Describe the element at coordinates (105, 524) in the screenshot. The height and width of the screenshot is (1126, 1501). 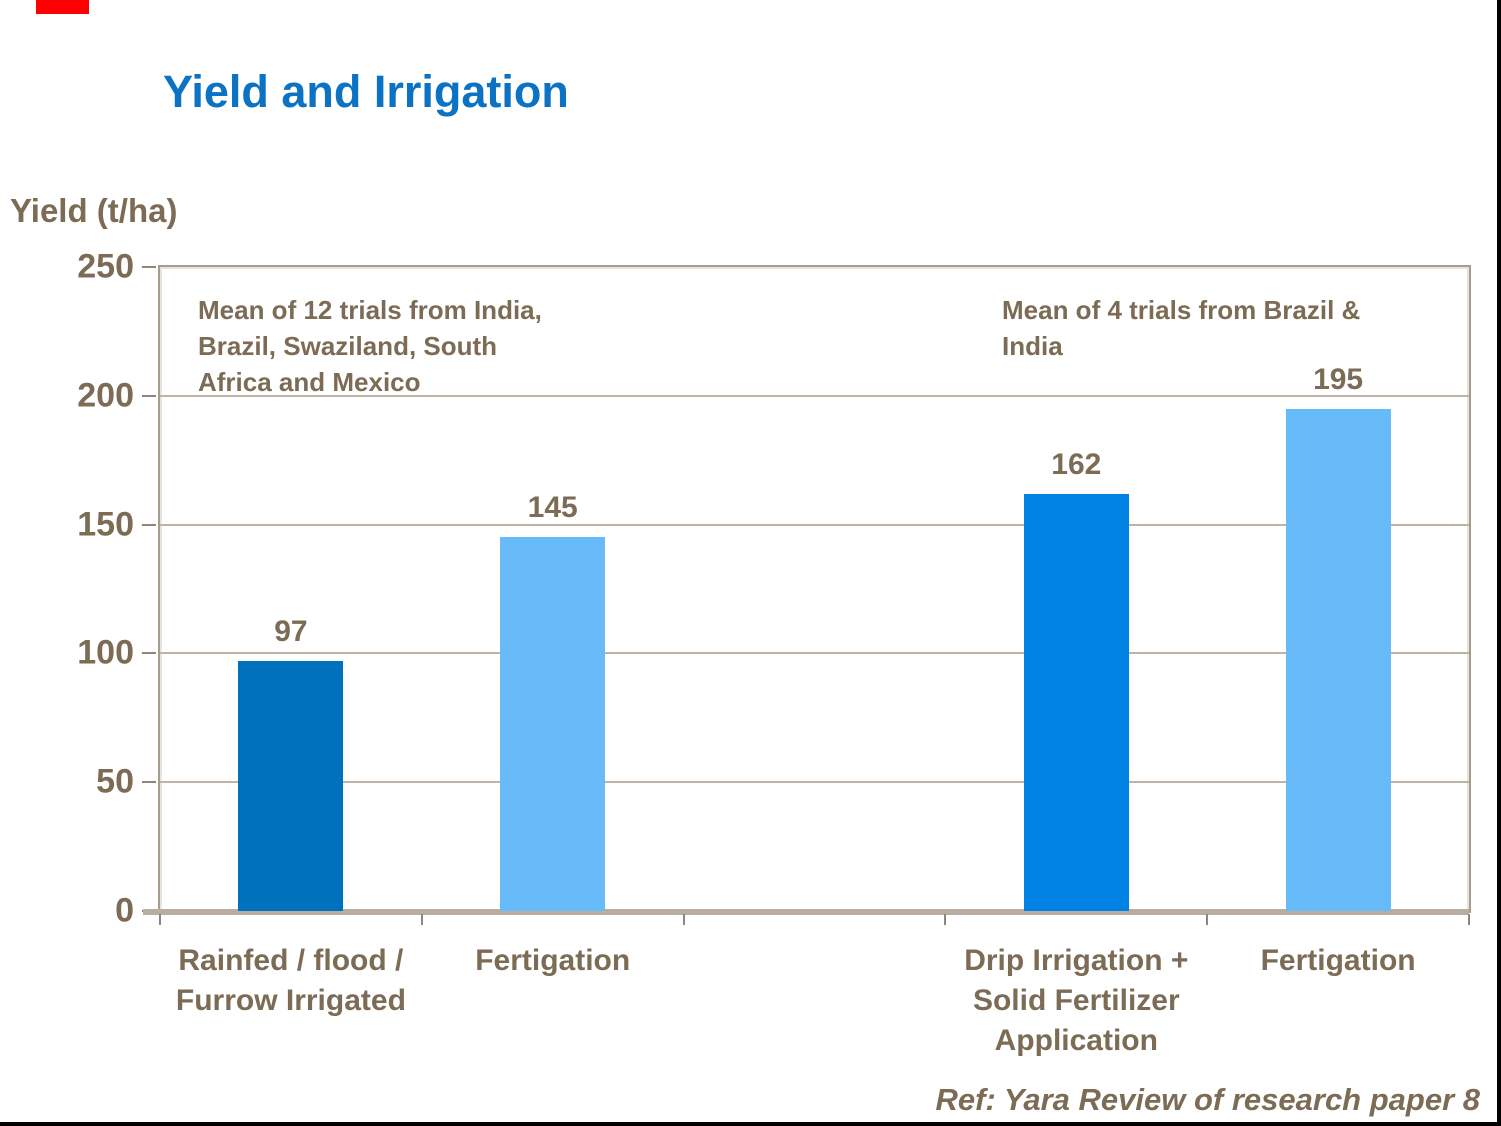
I see `y-tick-label: 150` at that location.